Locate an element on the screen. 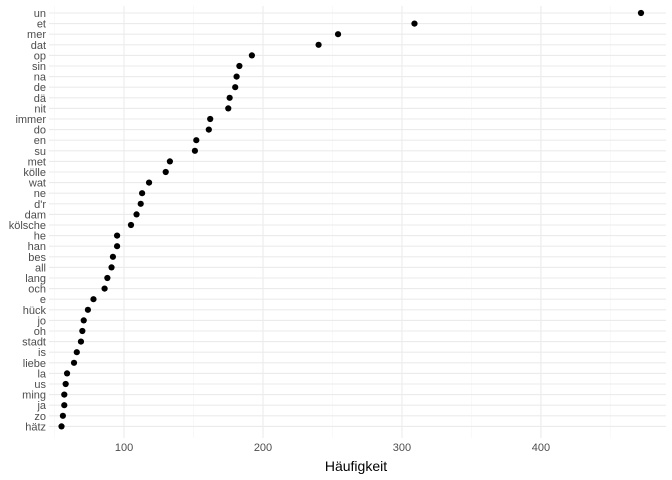 The image size is (672, 480). y-tick-label: ne is located at coordinates (40, 194).